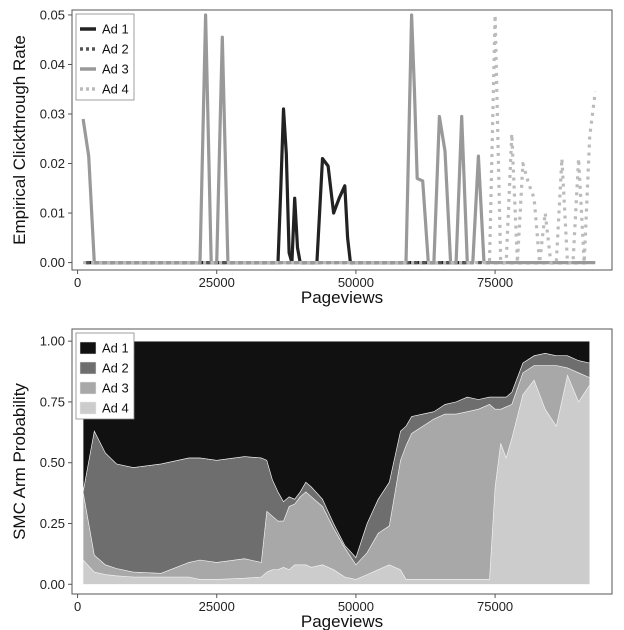  Describe the element at coordinates (52, 64) in the screenshot. I see `y-tick-label: 0.04` at that location.